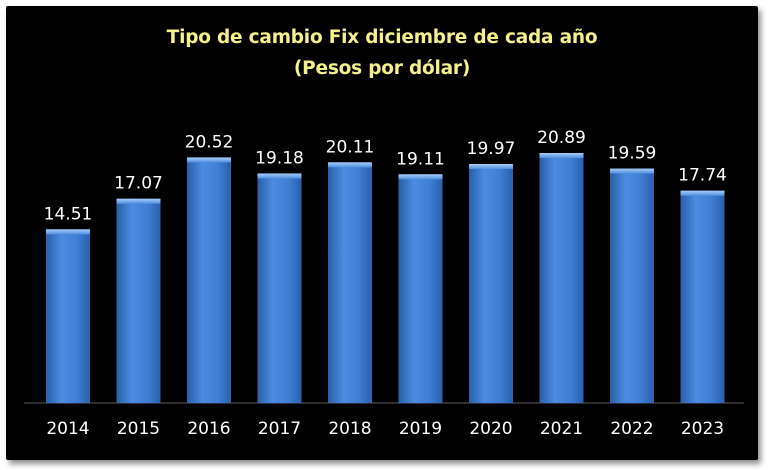 This screenshot has height=470, width=770. What do you see at coordinates (420, 288) in the screenshot?
I see `bar-2019` at bounding box center [420, 288].